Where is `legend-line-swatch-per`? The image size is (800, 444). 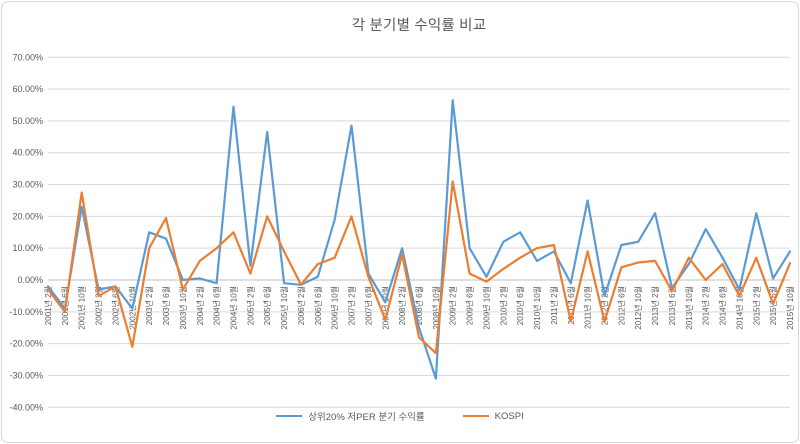 legend-line-swatch-per is located at coordinates (289, 416).